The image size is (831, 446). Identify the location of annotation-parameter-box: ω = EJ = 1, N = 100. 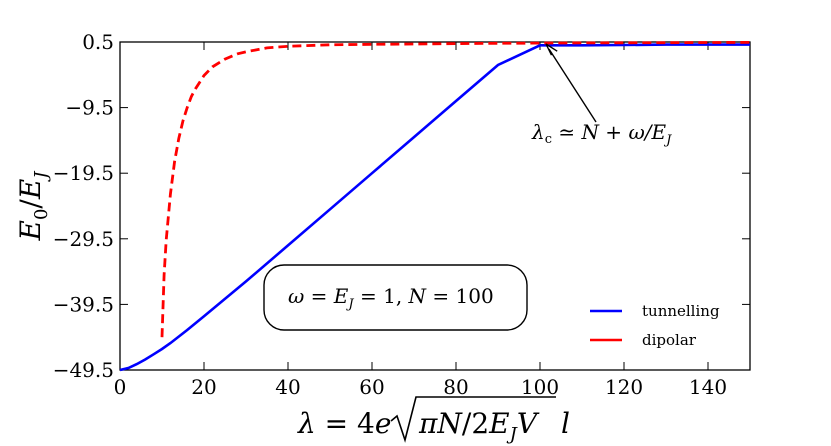
(395, 297).